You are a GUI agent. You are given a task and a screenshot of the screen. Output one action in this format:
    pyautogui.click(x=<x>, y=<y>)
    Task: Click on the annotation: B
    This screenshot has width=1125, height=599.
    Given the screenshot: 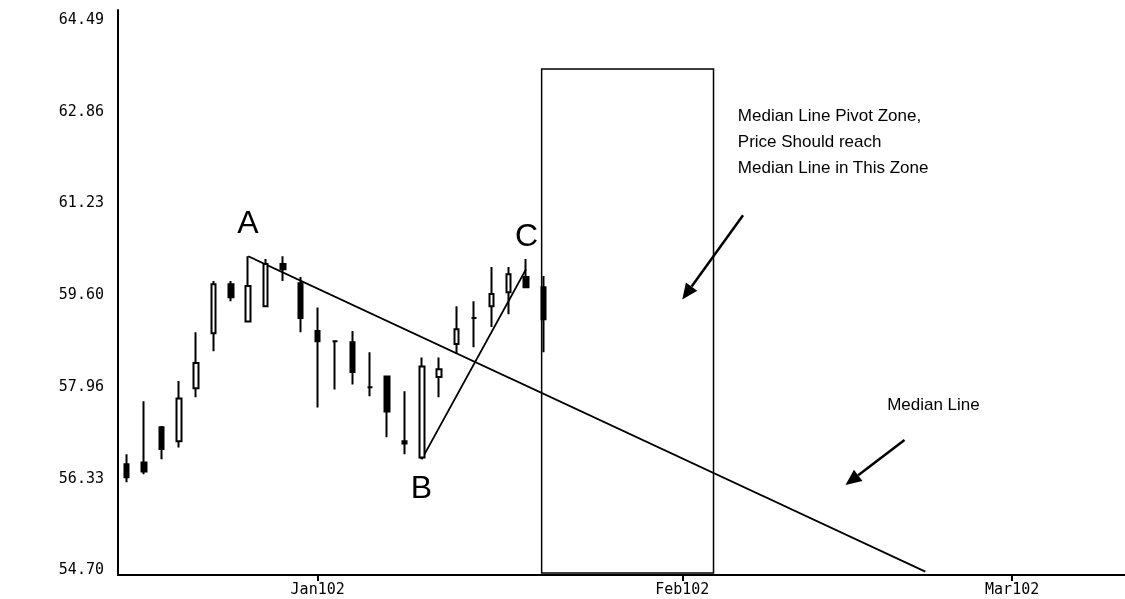 What is the action you would take?
    pyautogui.click(x=421, y=487)
    